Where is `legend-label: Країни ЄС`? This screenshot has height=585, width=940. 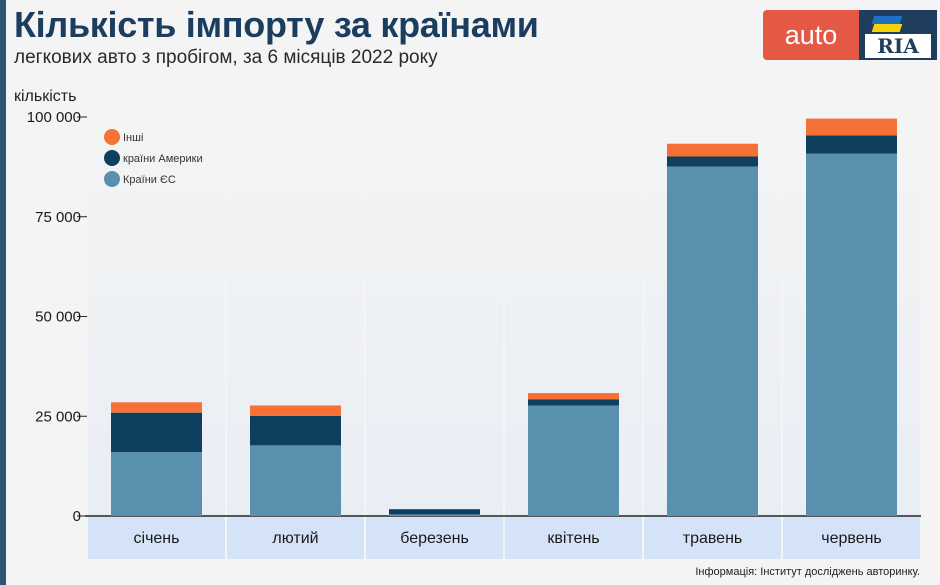
legend-label: Країни ЄС is located at coordinates (149, 180).